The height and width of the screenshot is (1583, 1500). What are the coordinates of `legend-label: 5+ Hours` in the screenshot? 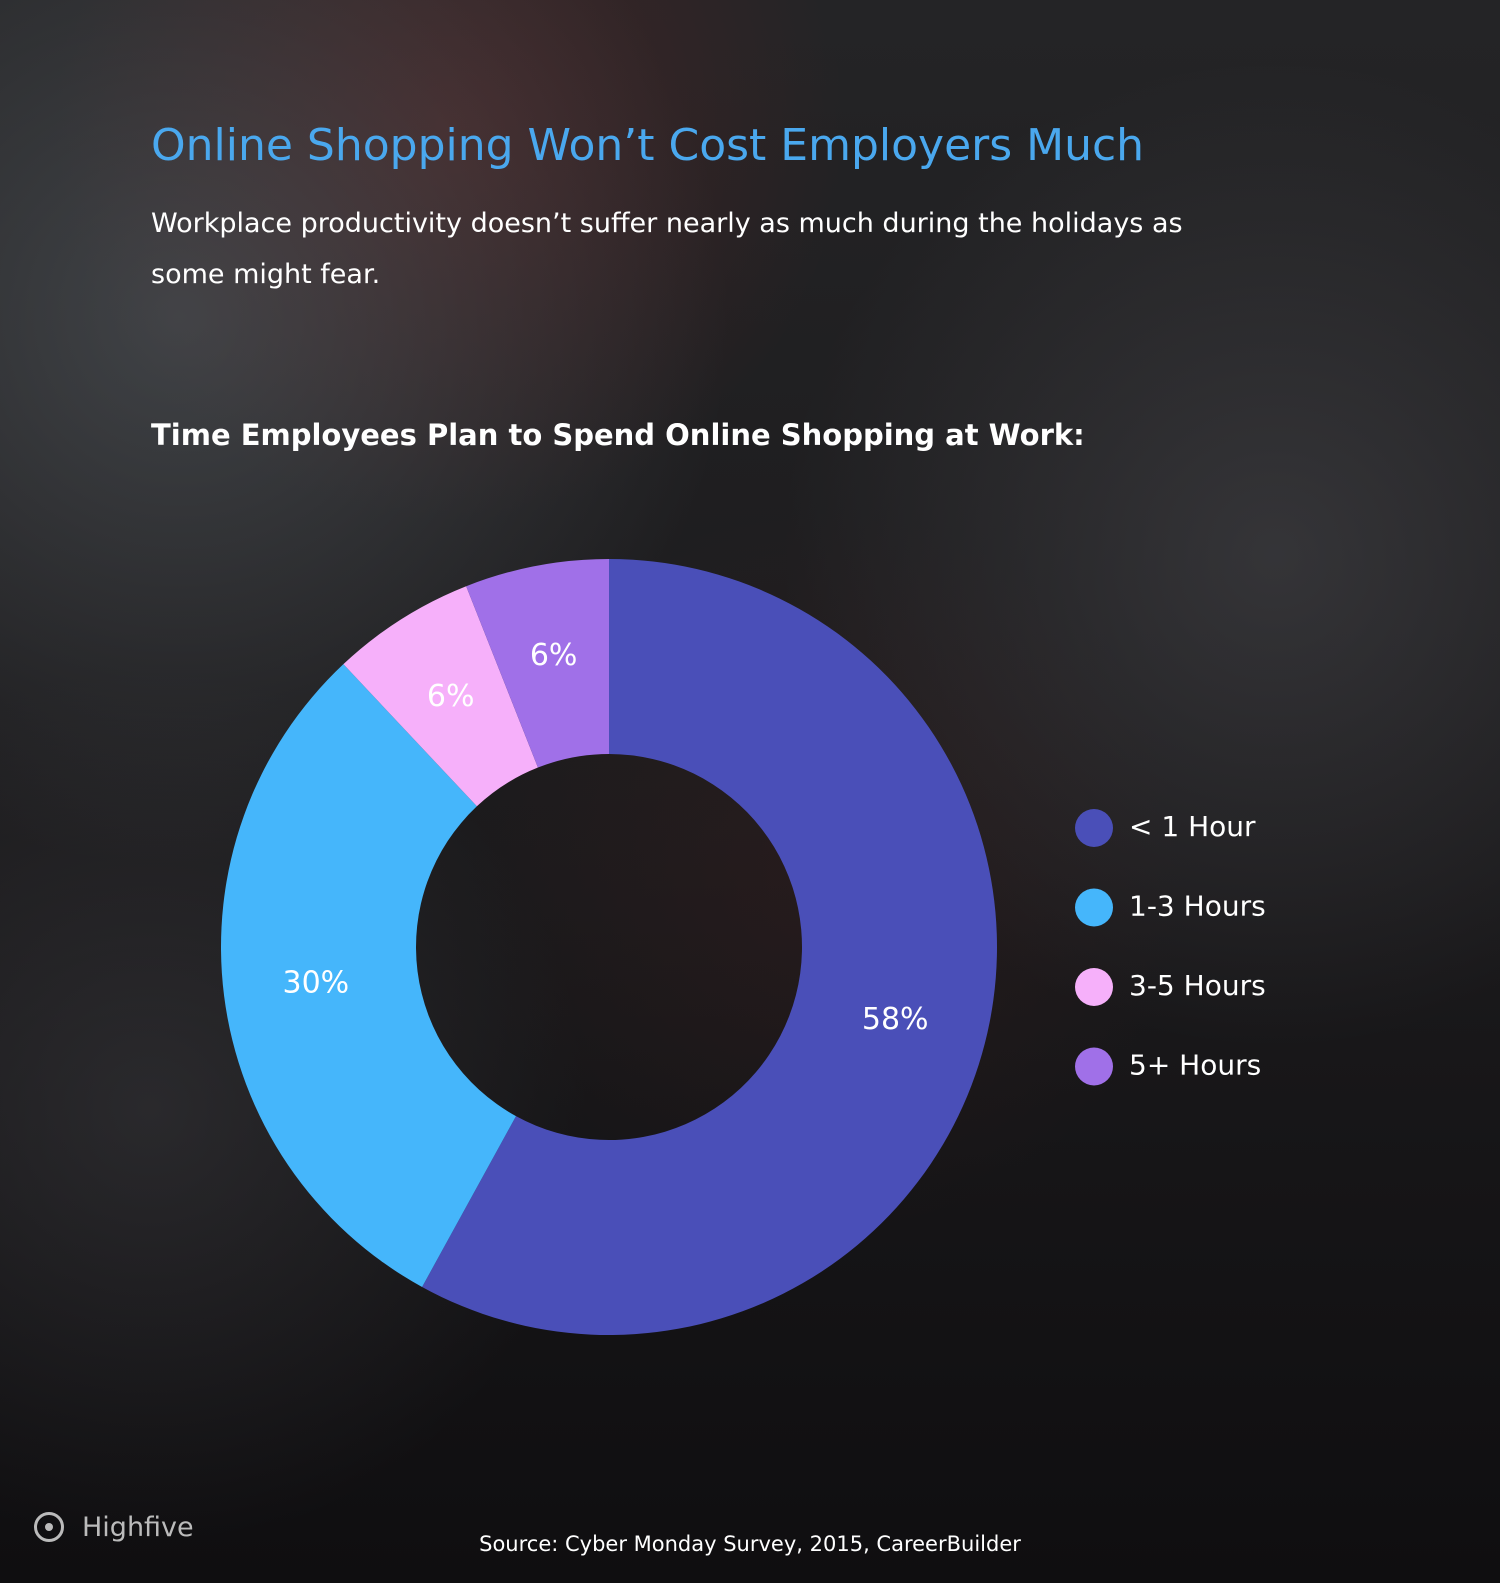 It's located at (1195, 1065).